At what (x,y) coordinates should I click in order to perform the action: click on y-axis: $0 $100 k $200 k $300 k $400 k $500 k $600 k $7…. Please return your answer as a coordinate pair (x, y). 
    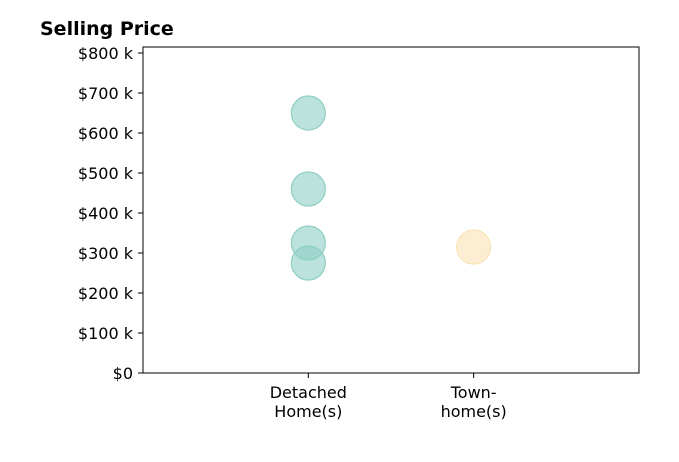
    Looking at the image, I should click on (110, 213).